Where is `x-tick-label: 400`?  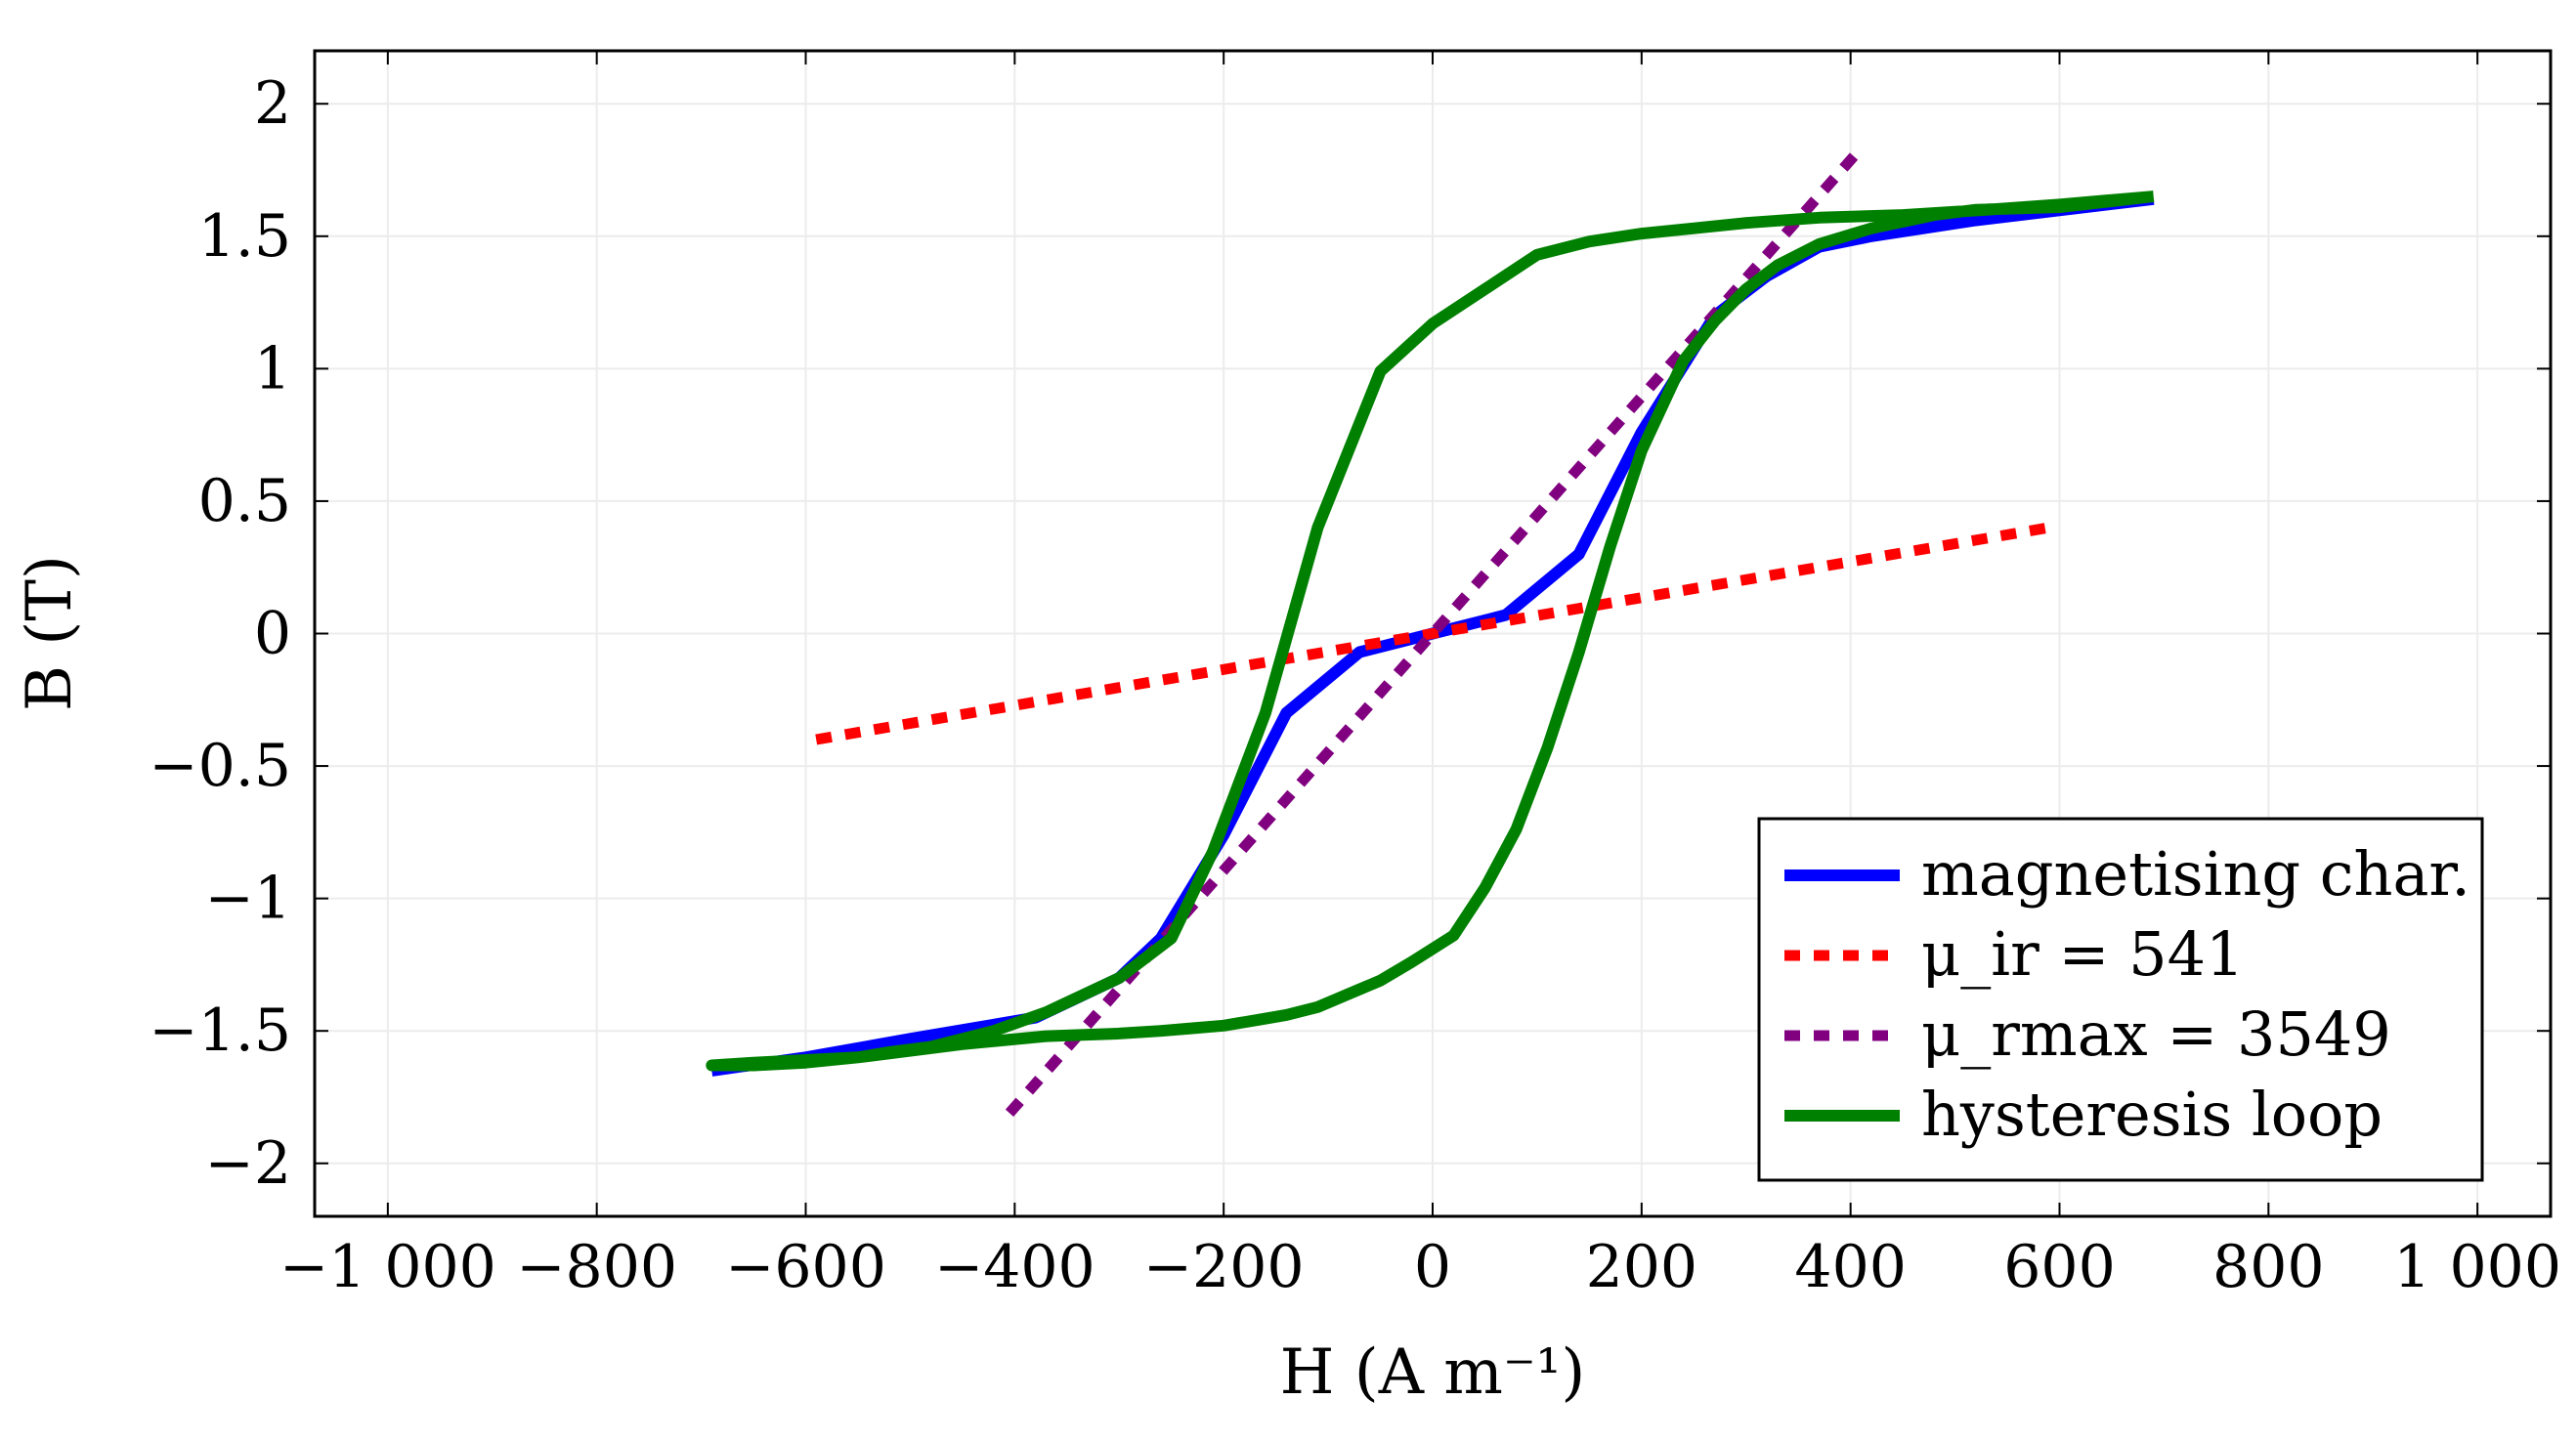
x-tick-label: 400 is located at coordinates (1851, 1267).